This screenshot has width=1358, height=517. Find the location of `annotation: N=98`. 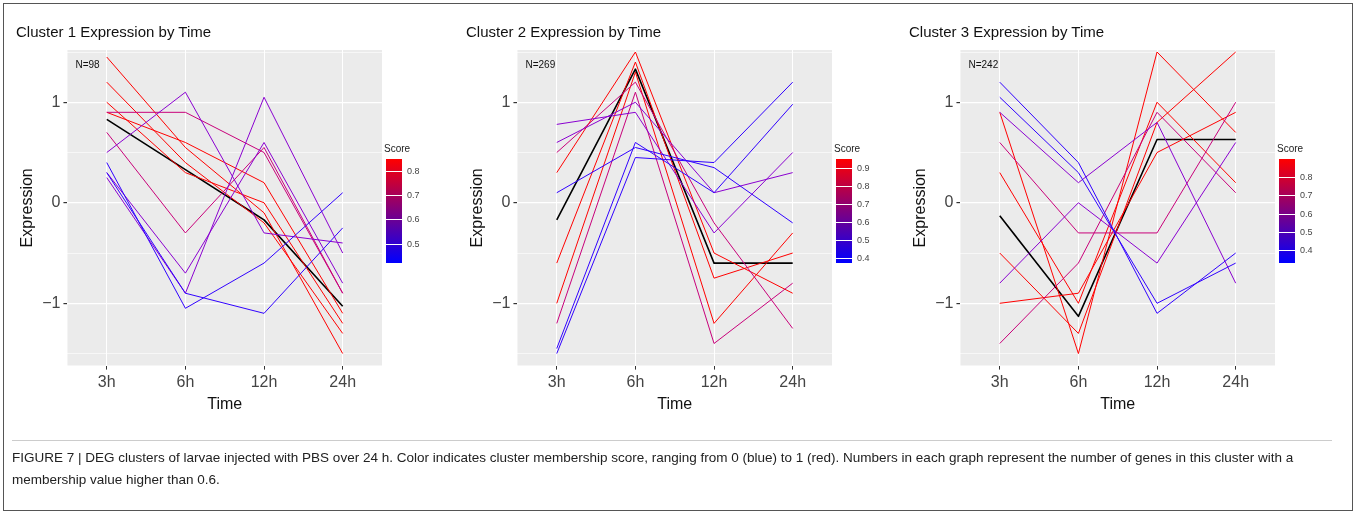

annotation: N=98 is located at coordinates (88, 64).